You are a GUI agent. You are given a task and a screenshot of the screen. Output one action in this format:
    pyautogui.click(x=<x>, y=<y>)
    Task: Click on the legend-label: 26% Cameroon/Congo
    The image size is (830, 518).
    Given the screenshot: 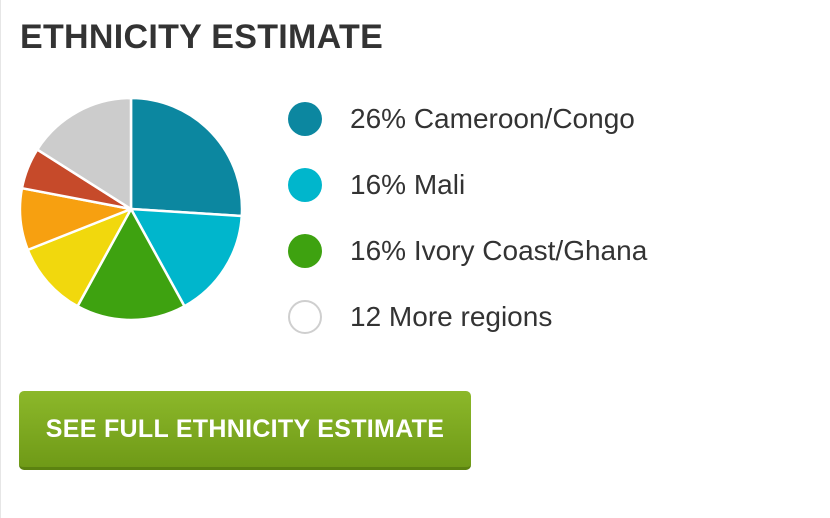 What is the action you would take?
    pyautogui.click(x=492, y=118)
    